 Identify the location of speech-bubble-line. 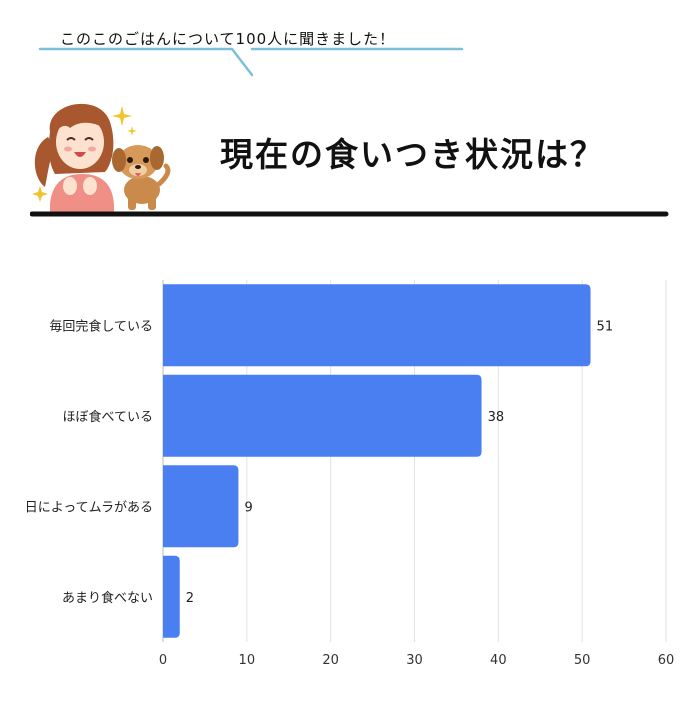
(251, 62).